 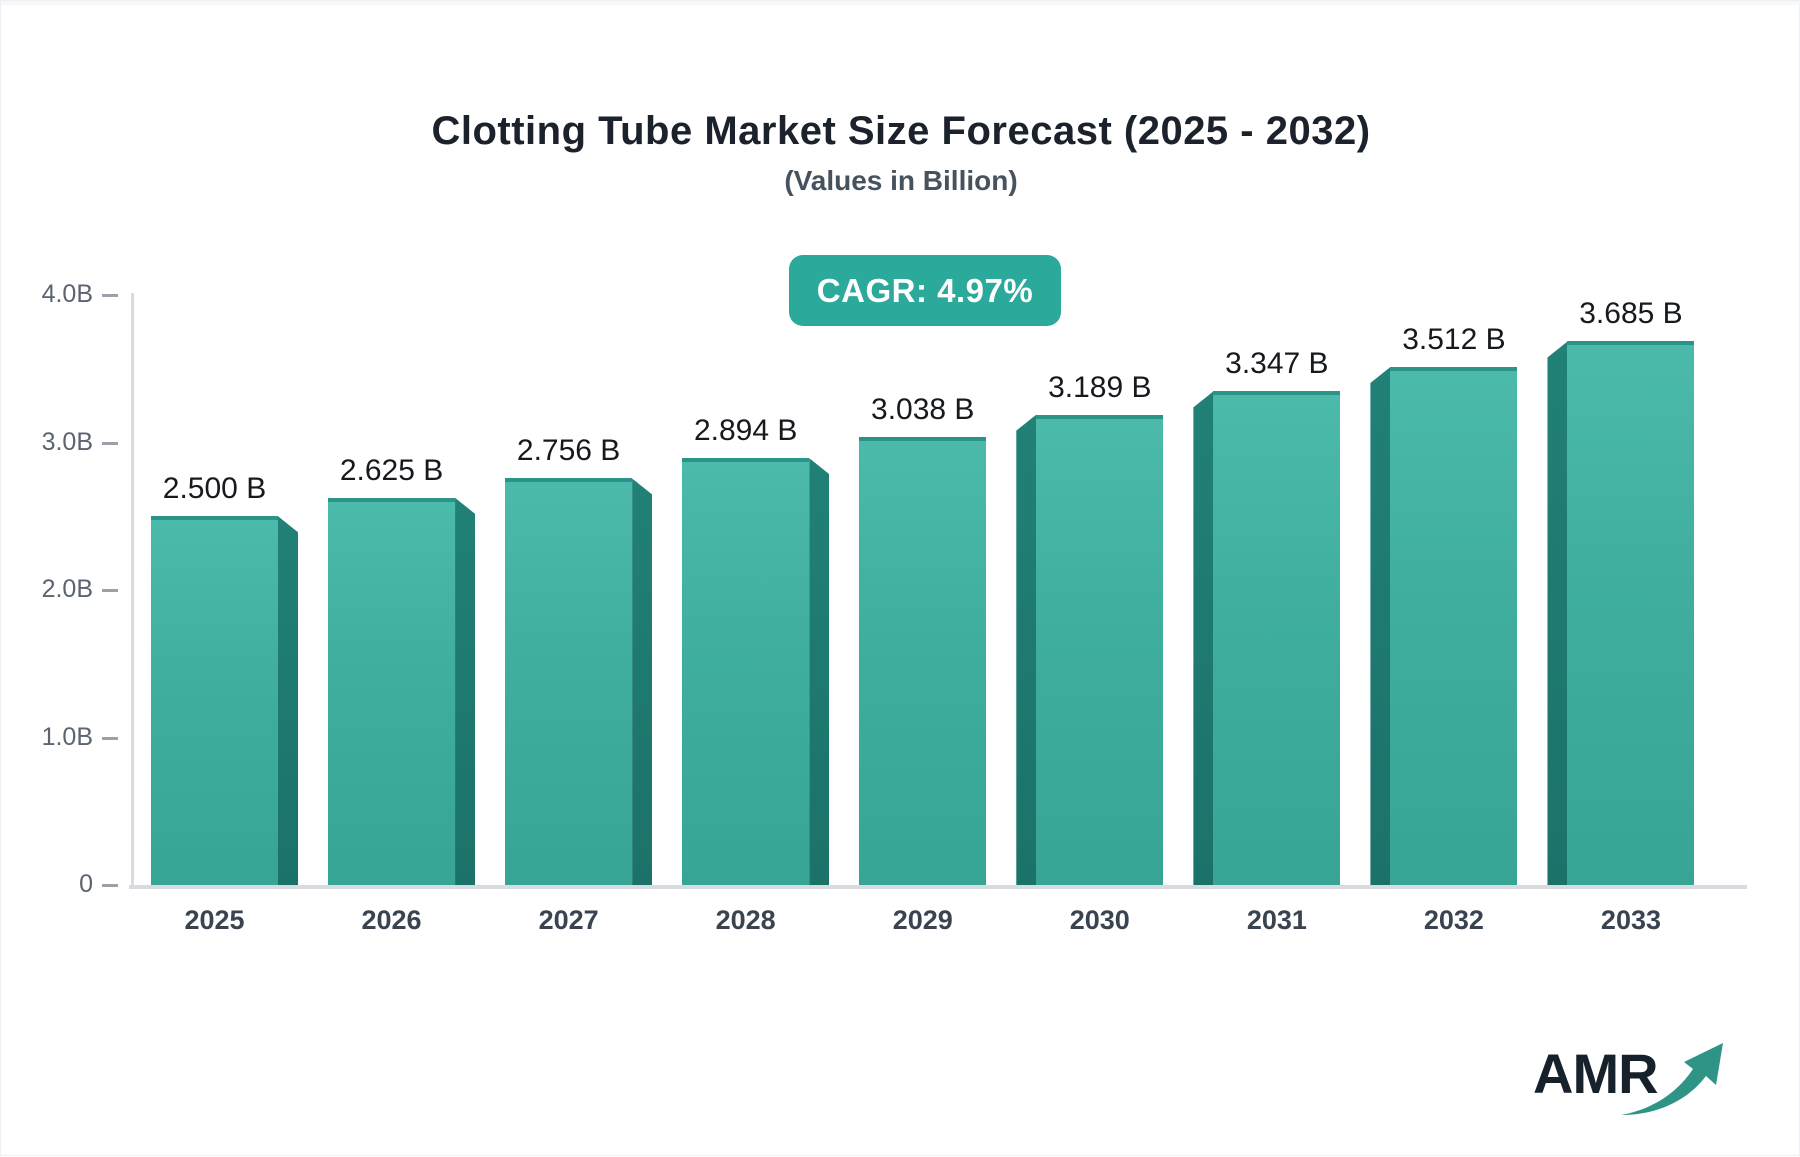 What do you see at coordinates (1099, 920) in the screenshot?
I see `x-axis-tick-label: 2030` at bounding box center [1099, 920].